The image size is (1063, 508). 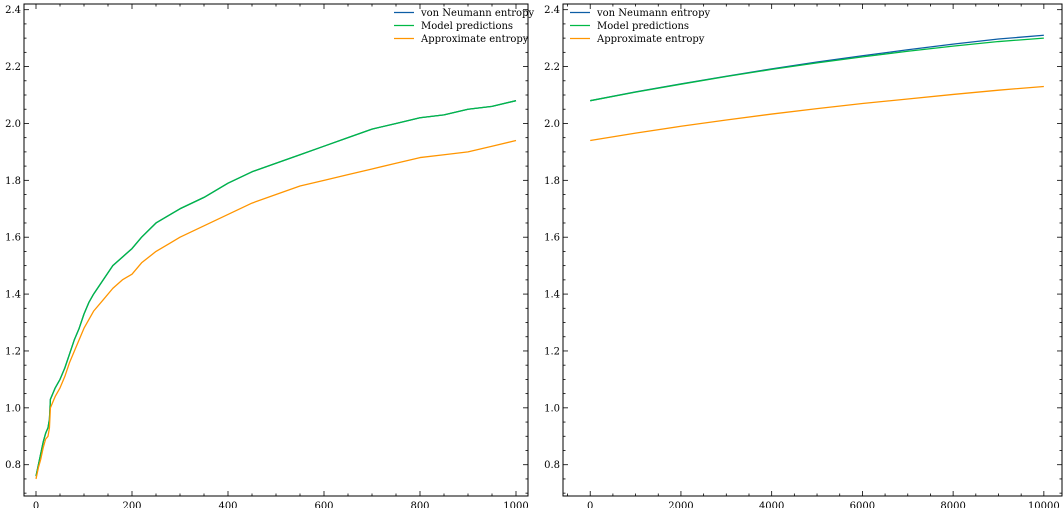 I want to click on x-tick-label: 400, so click(x=227, y=504).